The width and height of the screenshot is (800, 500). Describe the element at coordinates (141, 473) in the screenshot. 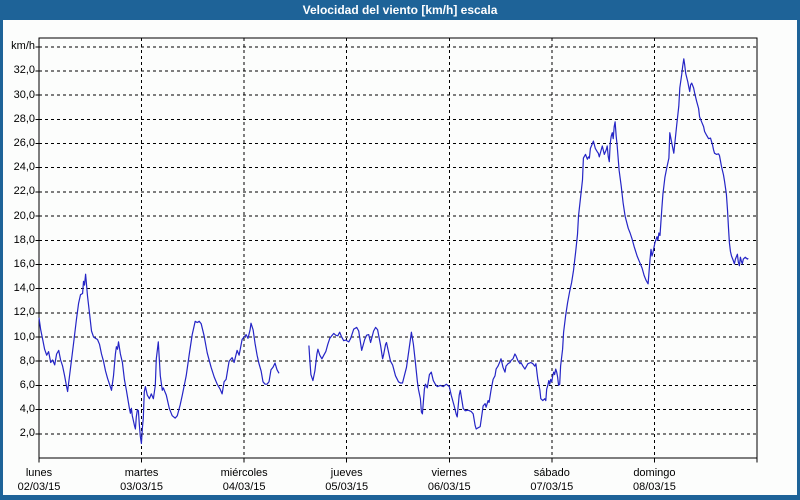

I see `day-name-label: martes` at that location.